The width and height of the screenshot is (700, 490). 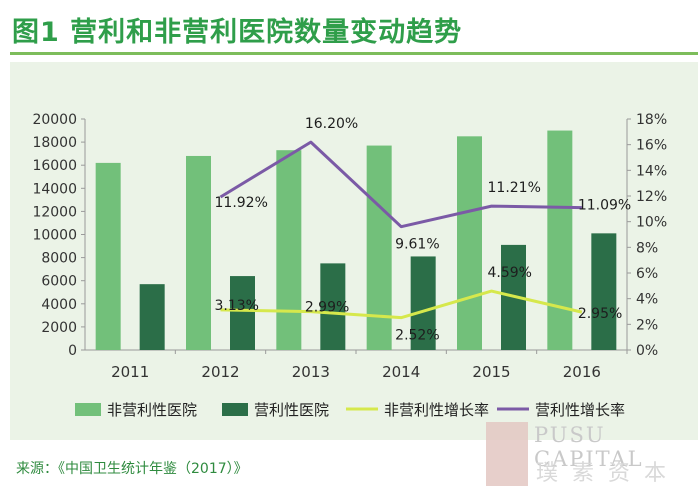 What do you see at coordinates (54, 189) in the screenshot?
I see `left-tick-label: 14000` at bounding box center [54, 189].